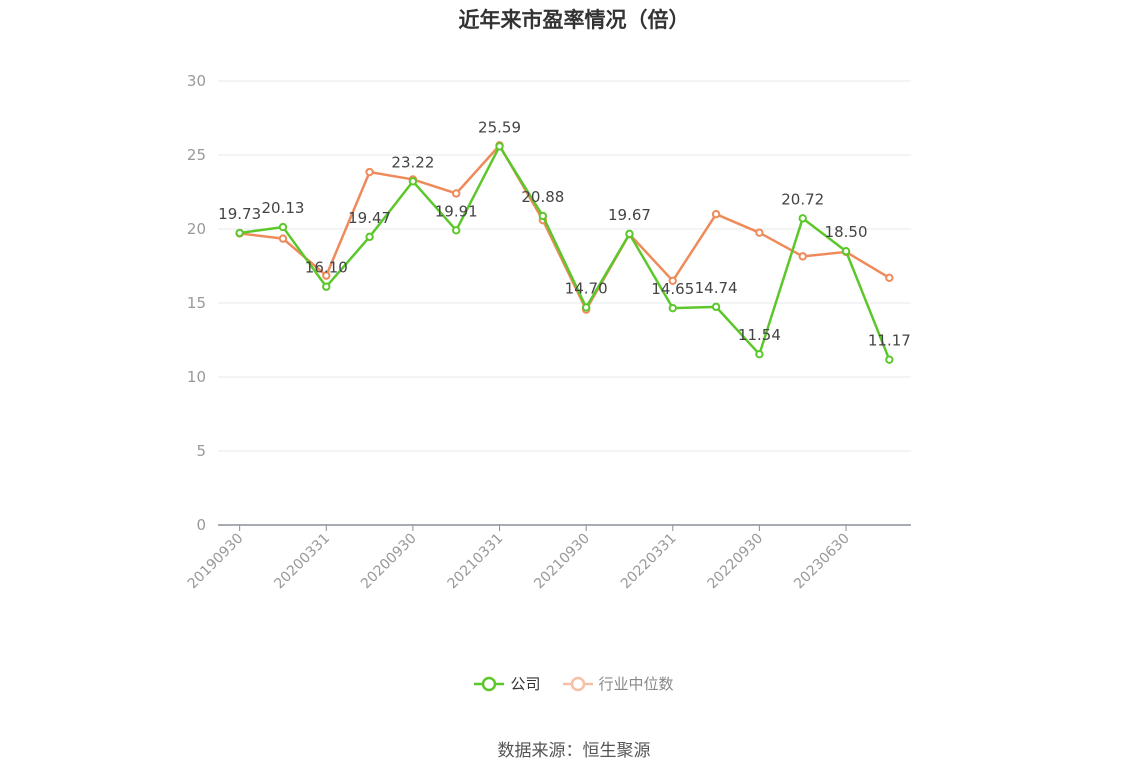 This screenshot has width=1148, height=776. Describe the element at coordinates (239, 214) in the screenshot. I see `data-label: 19.73` at that location.